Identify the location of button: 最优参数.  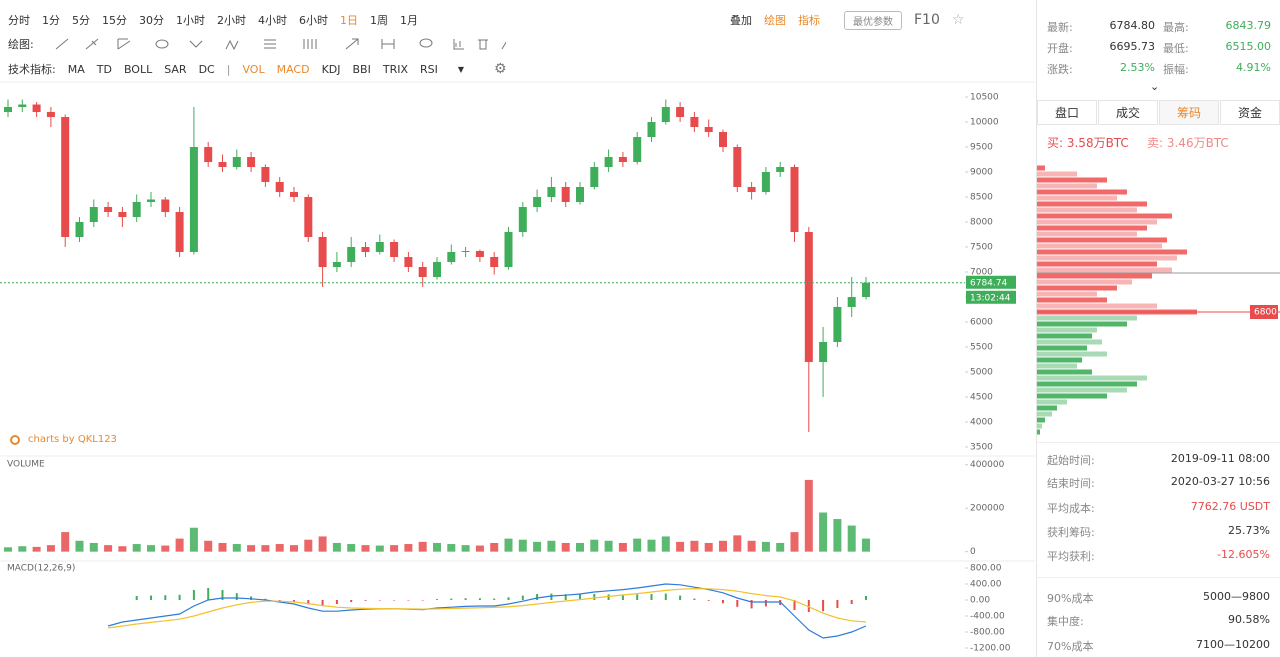
(873, 20).